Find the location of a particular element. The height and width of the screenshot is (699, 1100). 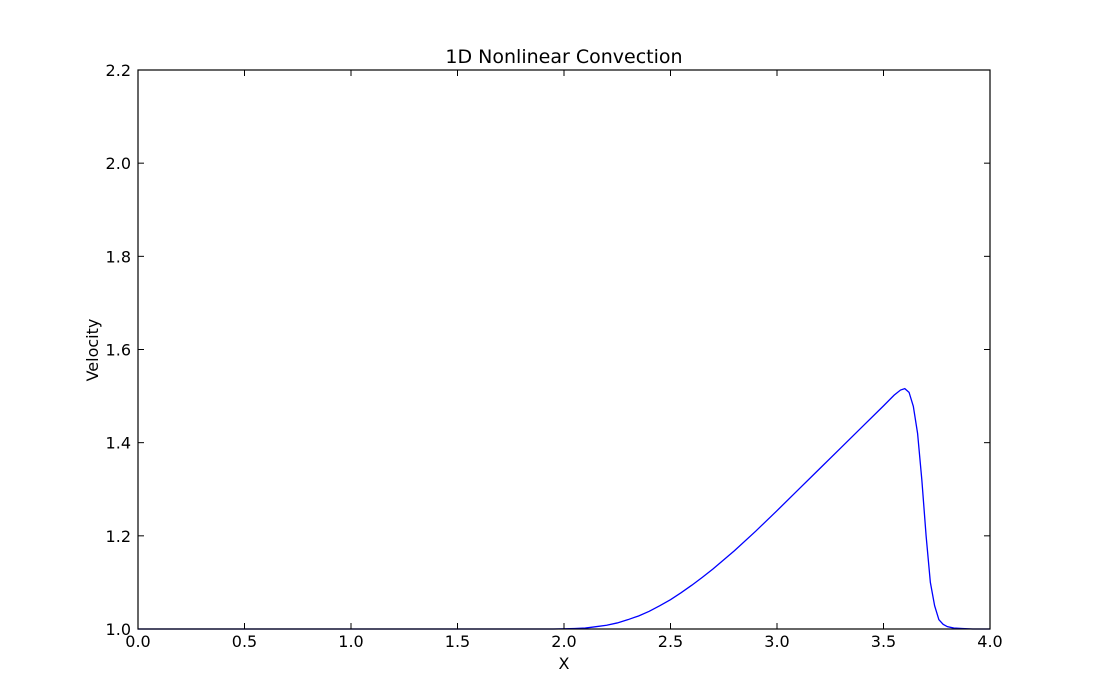

y-tick-label: 1.0 is located at coordinates (118, 629).